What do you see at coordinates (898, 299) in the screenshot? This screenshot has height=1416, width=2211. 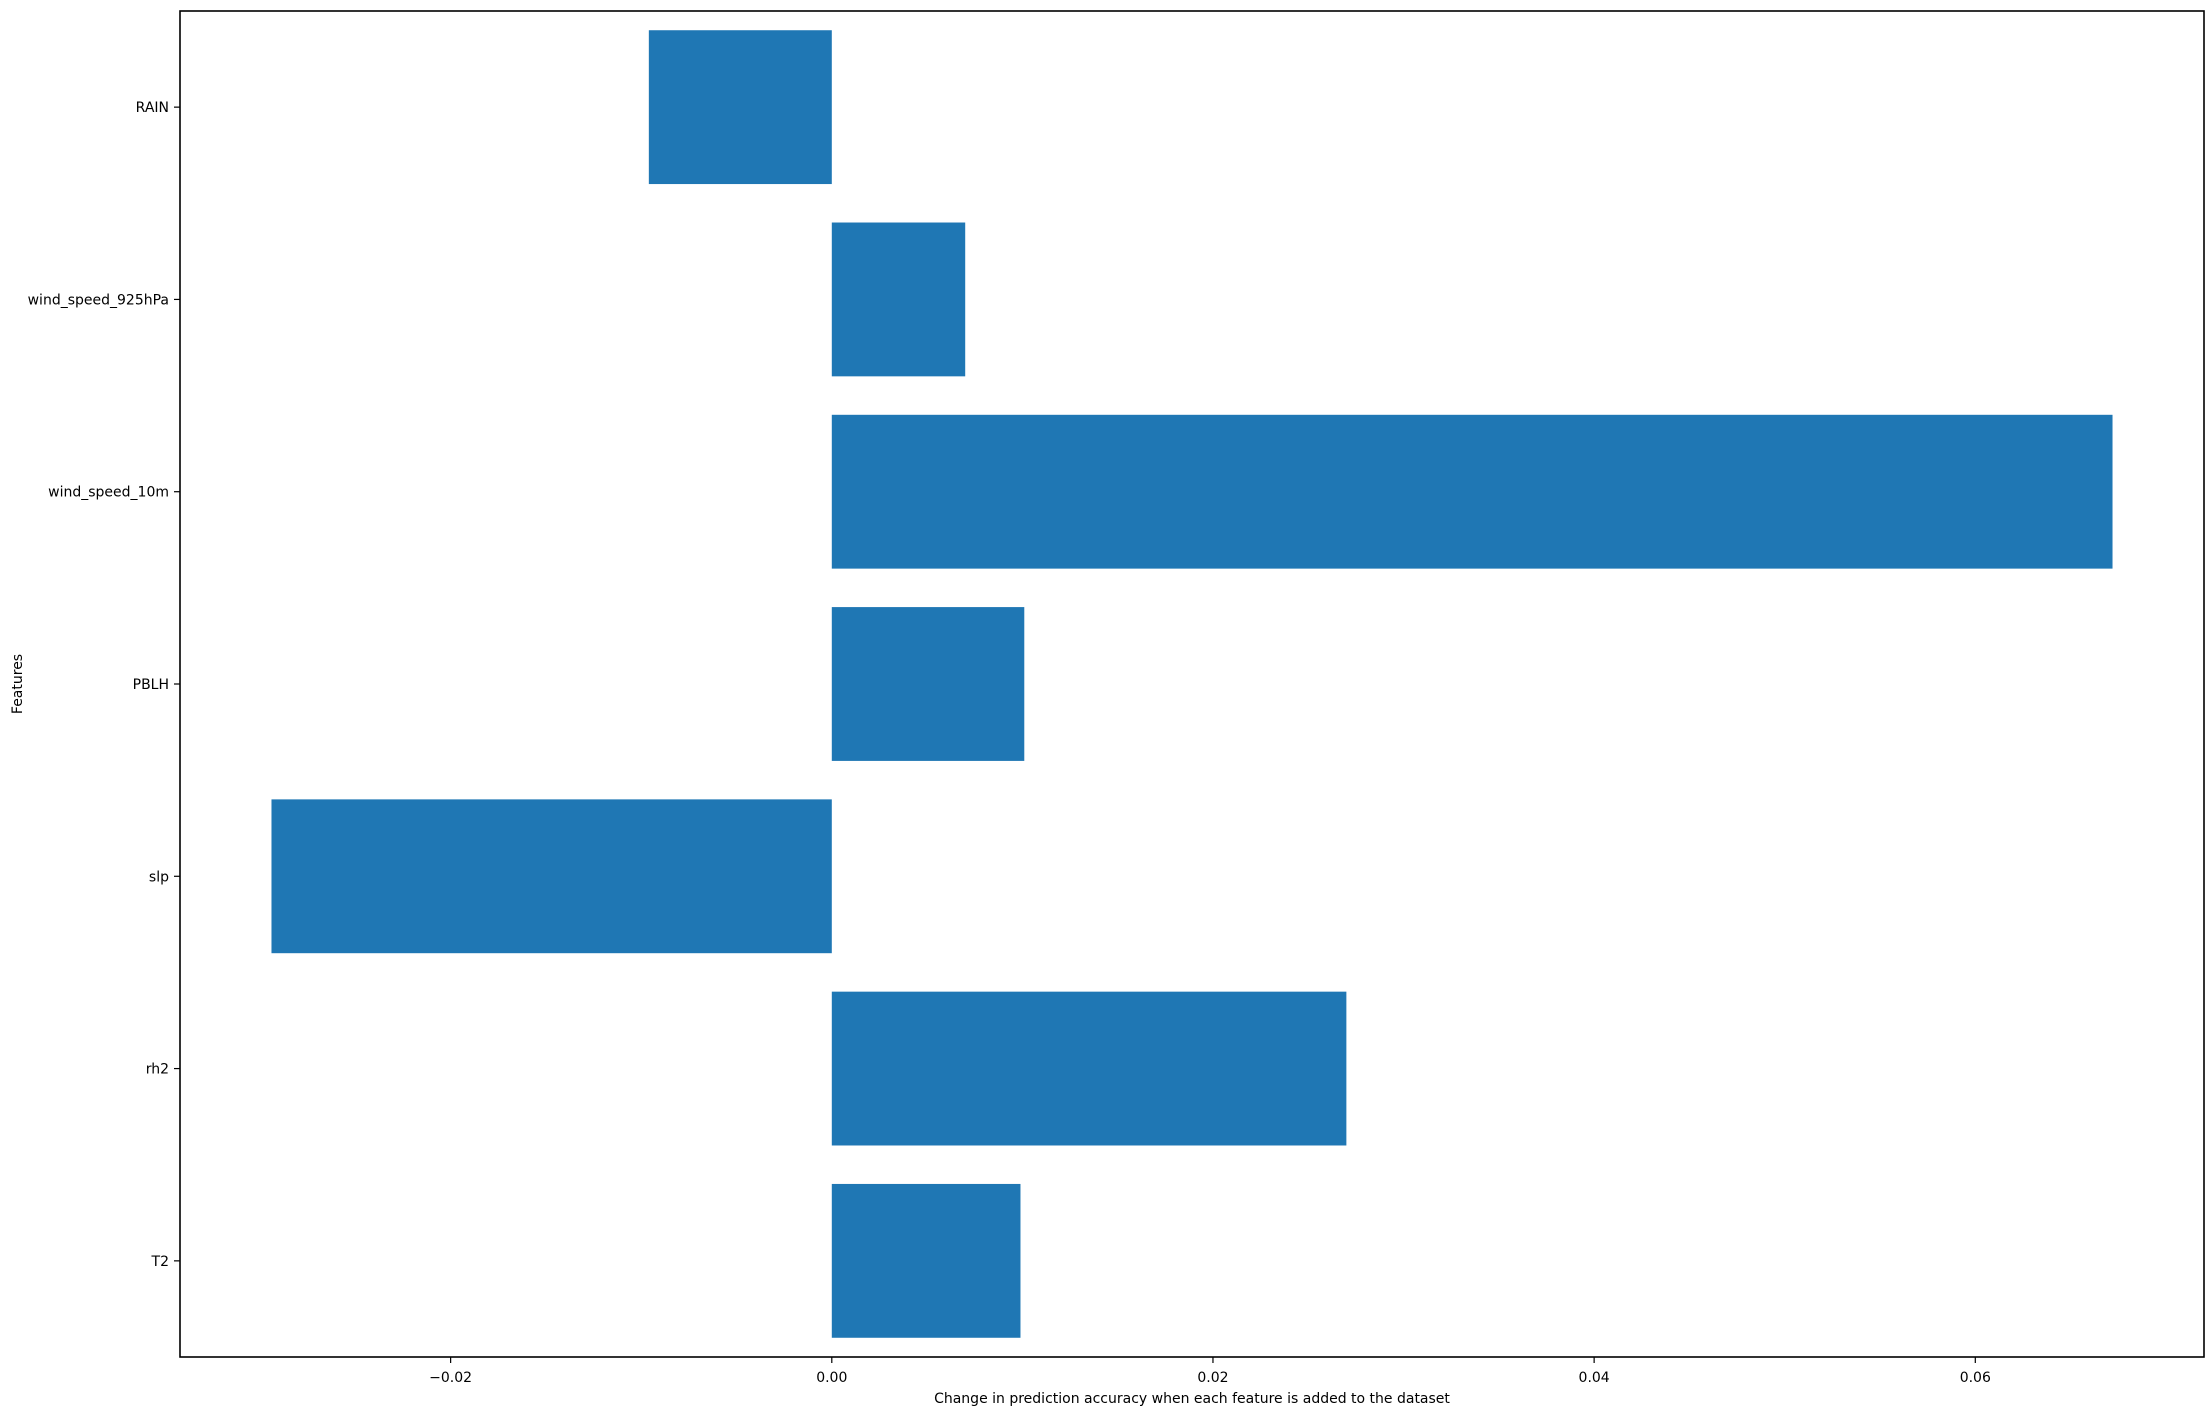 I see `bar-wind-speed-925hpa` at bounding box center [898, 299].